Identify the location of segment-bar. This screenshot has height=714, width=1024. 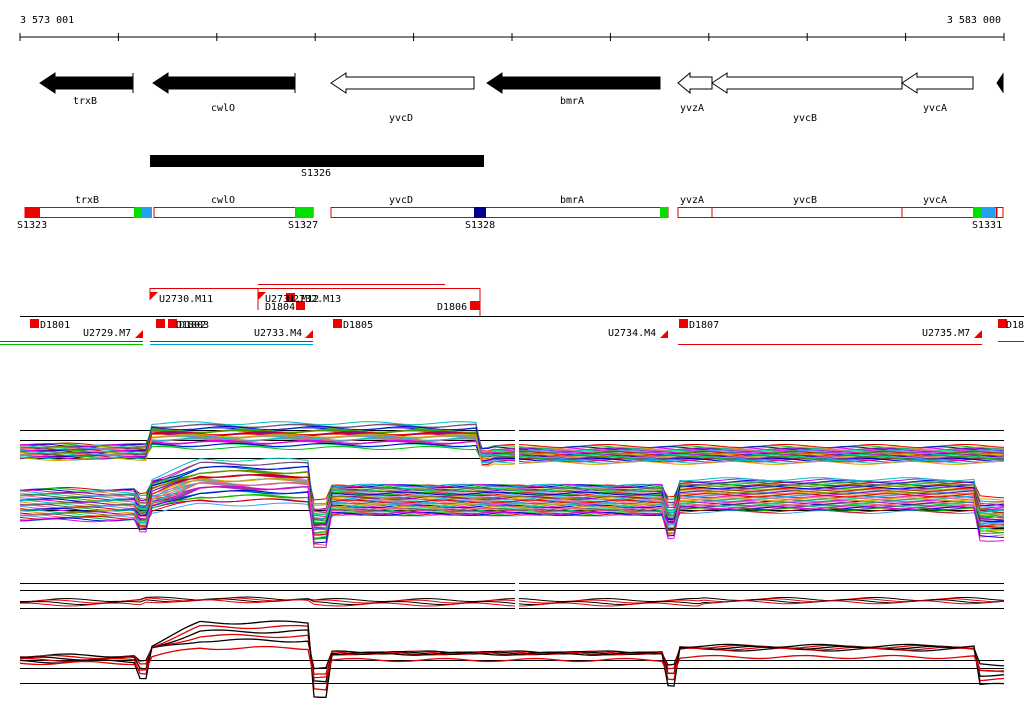
(317, 161).